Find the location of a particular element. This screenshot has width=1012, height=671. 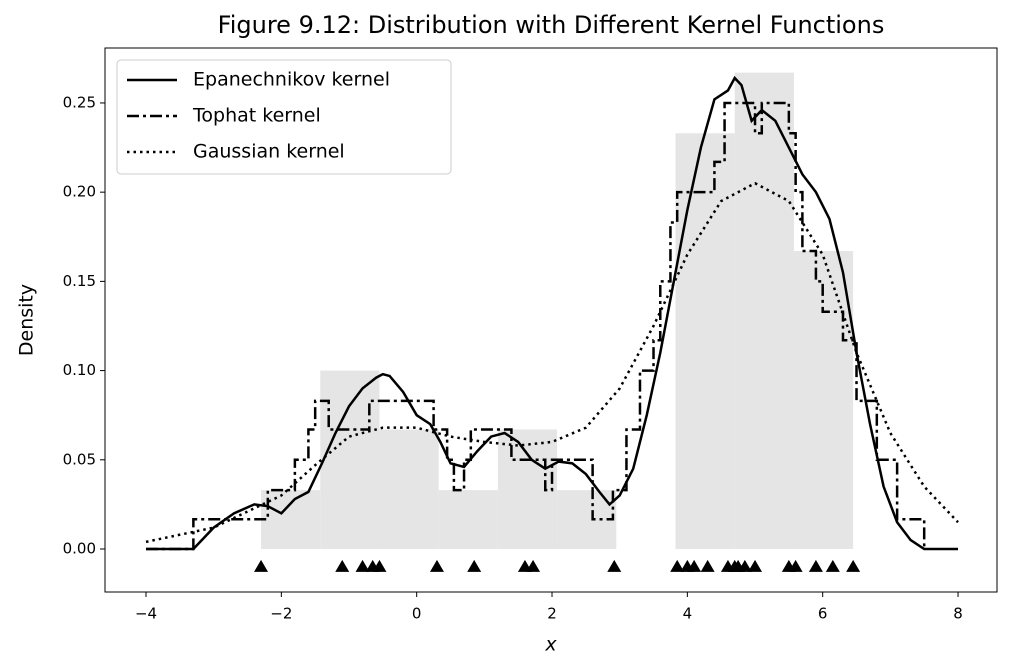

x-tick-label: 4 is located at coordinates (688, 614).